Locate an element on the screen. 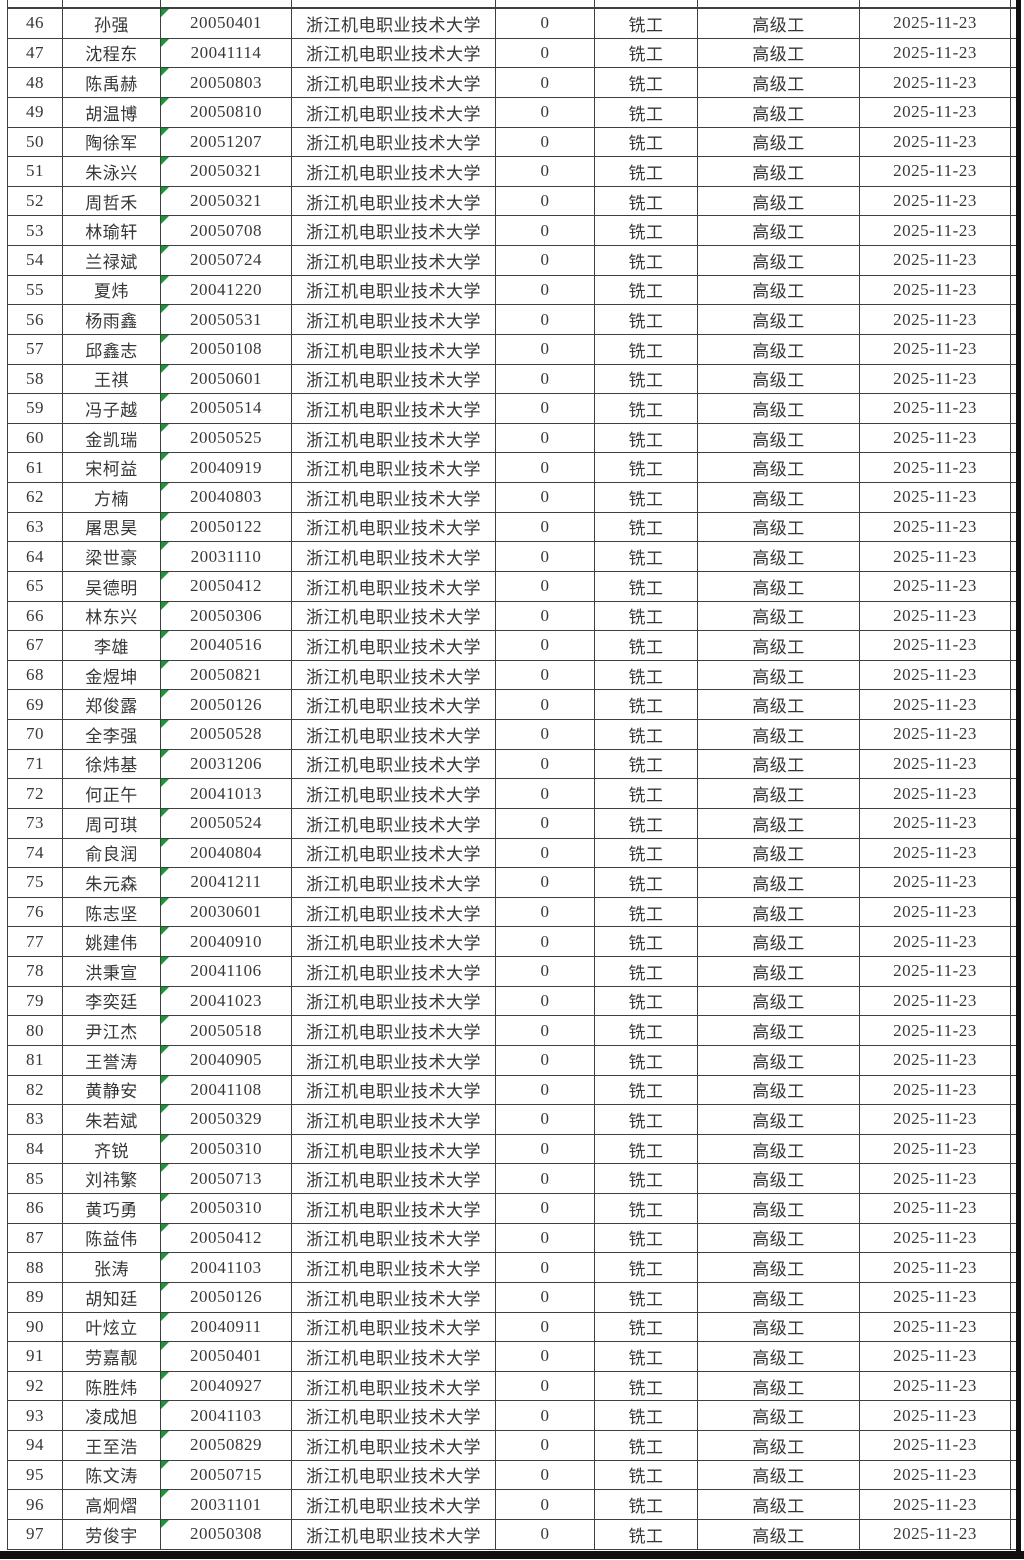 The width and height of the screenshot is (1024, 1560). row-number-cell: 57 is located at coordinates (35, 349).